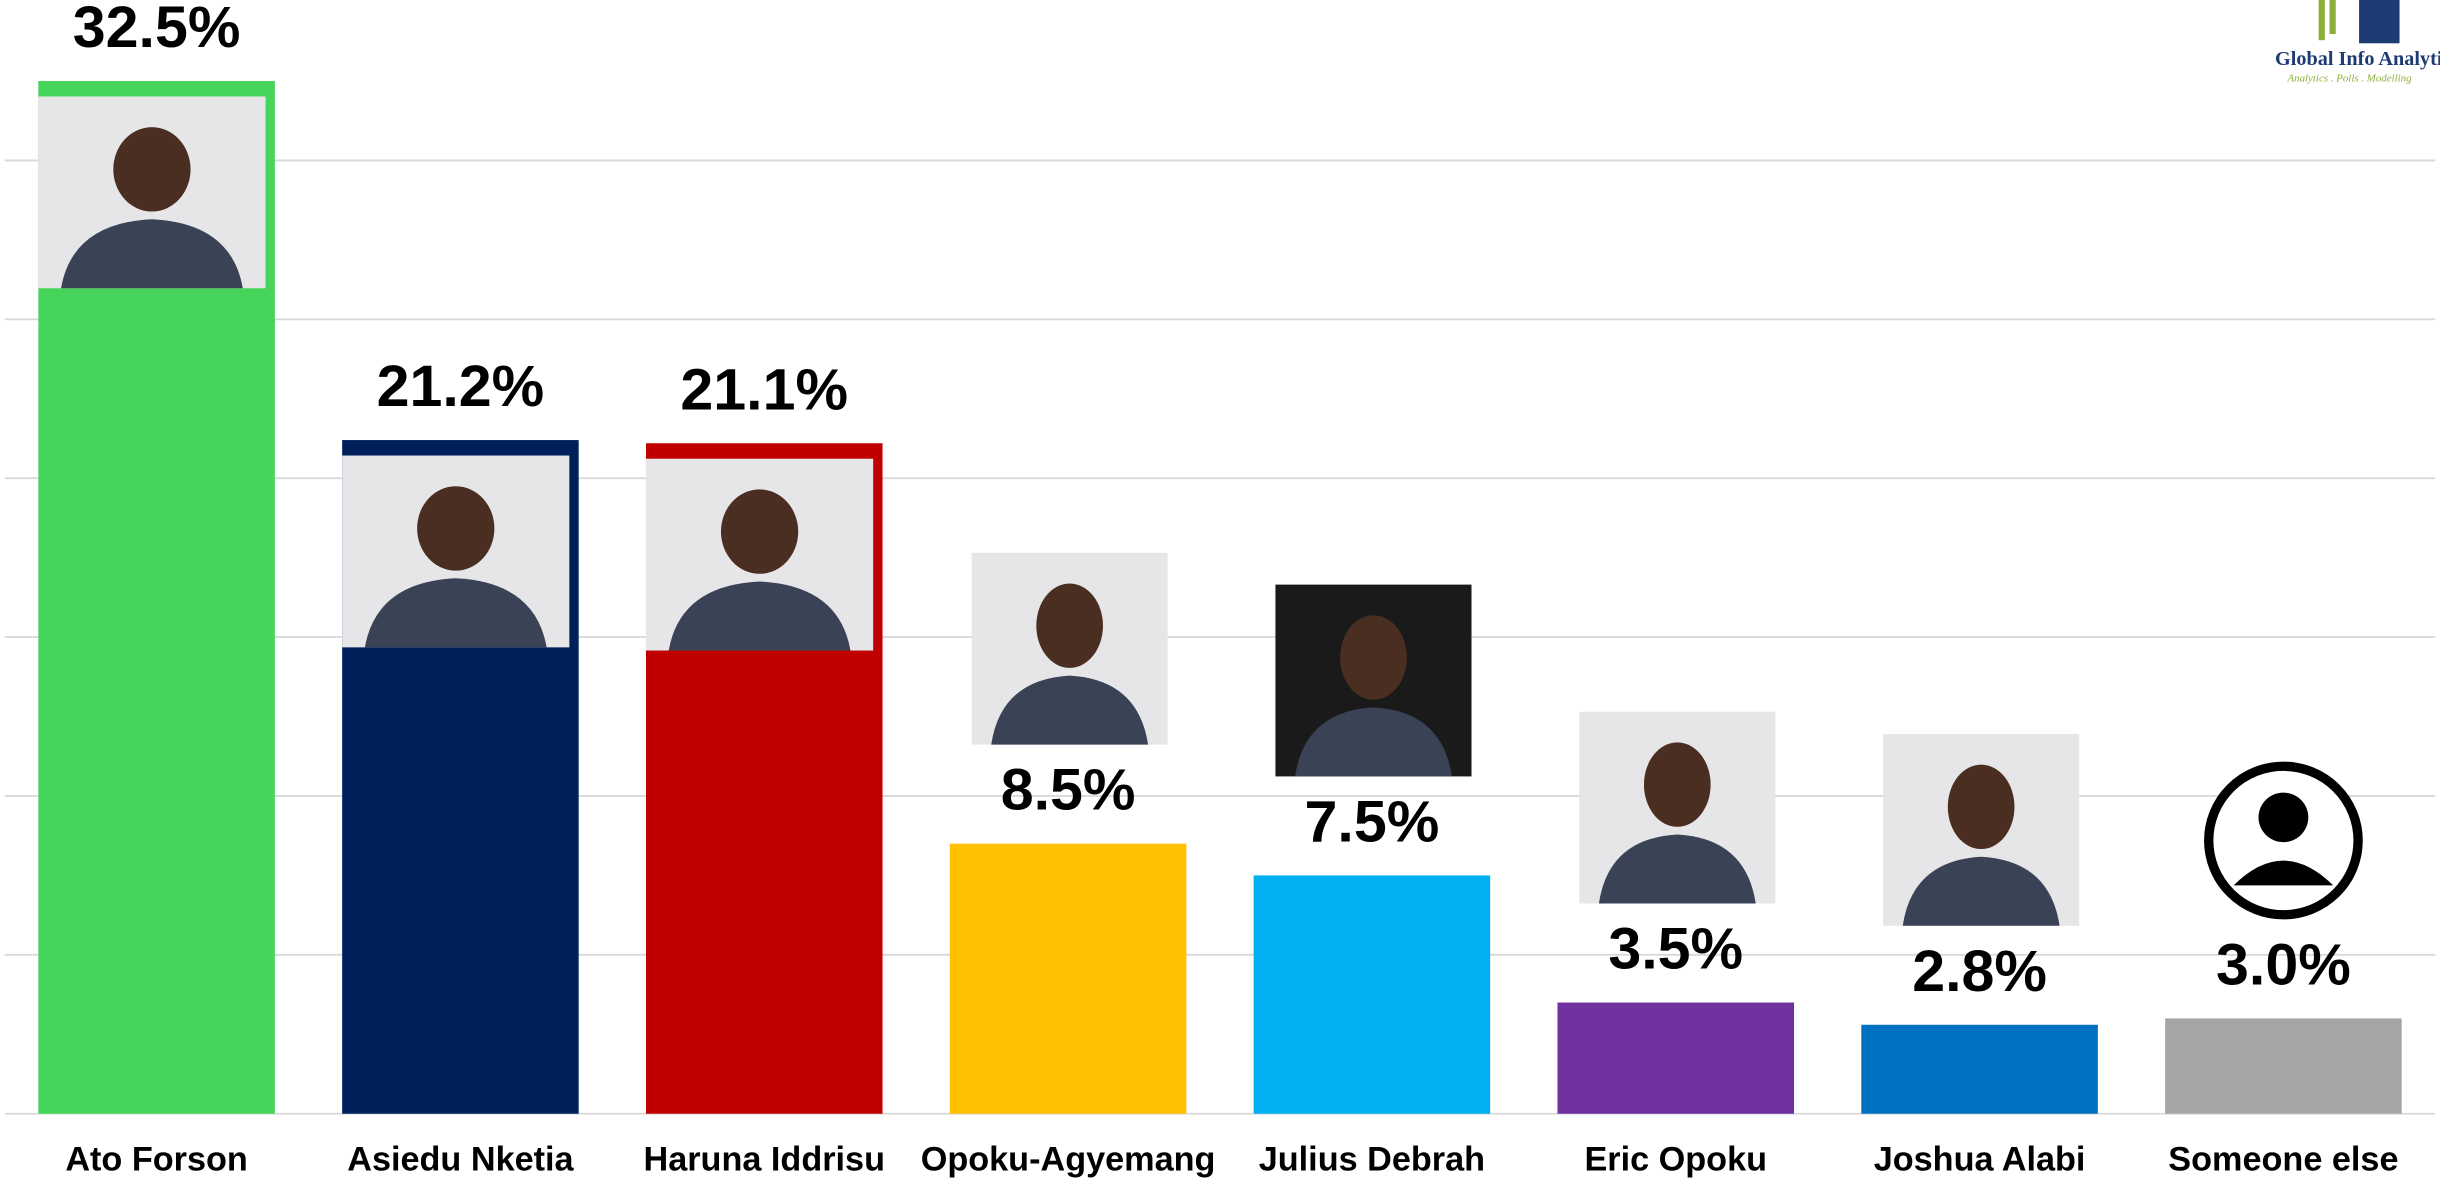 The height and width of the screenshot is (1188, 2440). Describe the element at coordinates (2379, 22) in the screenshot. I see `logo-icon` at that location.